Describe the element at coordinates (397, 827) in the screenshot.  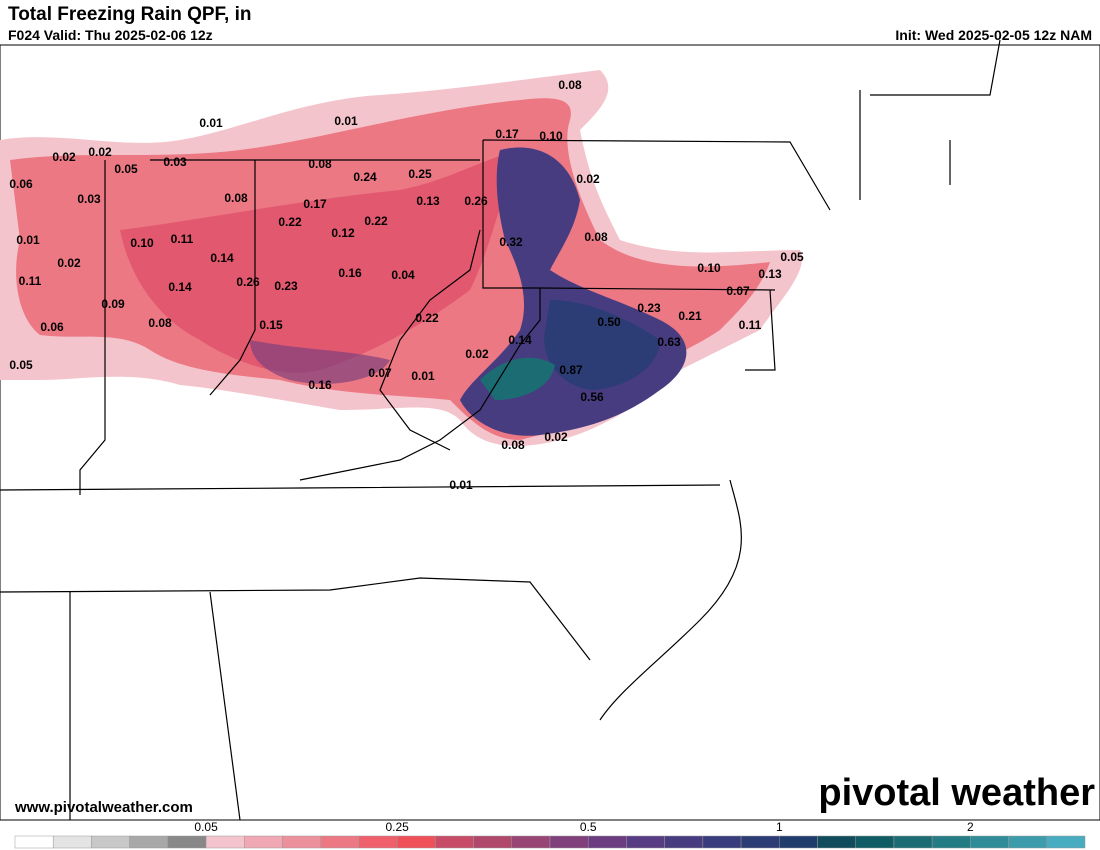
I see `colorbar-label: 0.25` at that location.